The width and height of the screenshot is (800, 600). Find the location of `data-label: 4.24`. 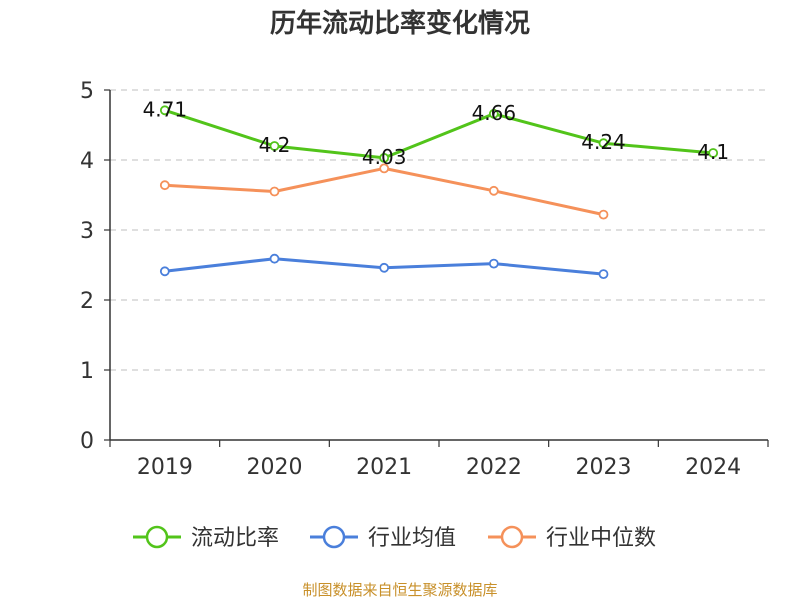

data-label: 4.24 is located at coordinates (603, 142).